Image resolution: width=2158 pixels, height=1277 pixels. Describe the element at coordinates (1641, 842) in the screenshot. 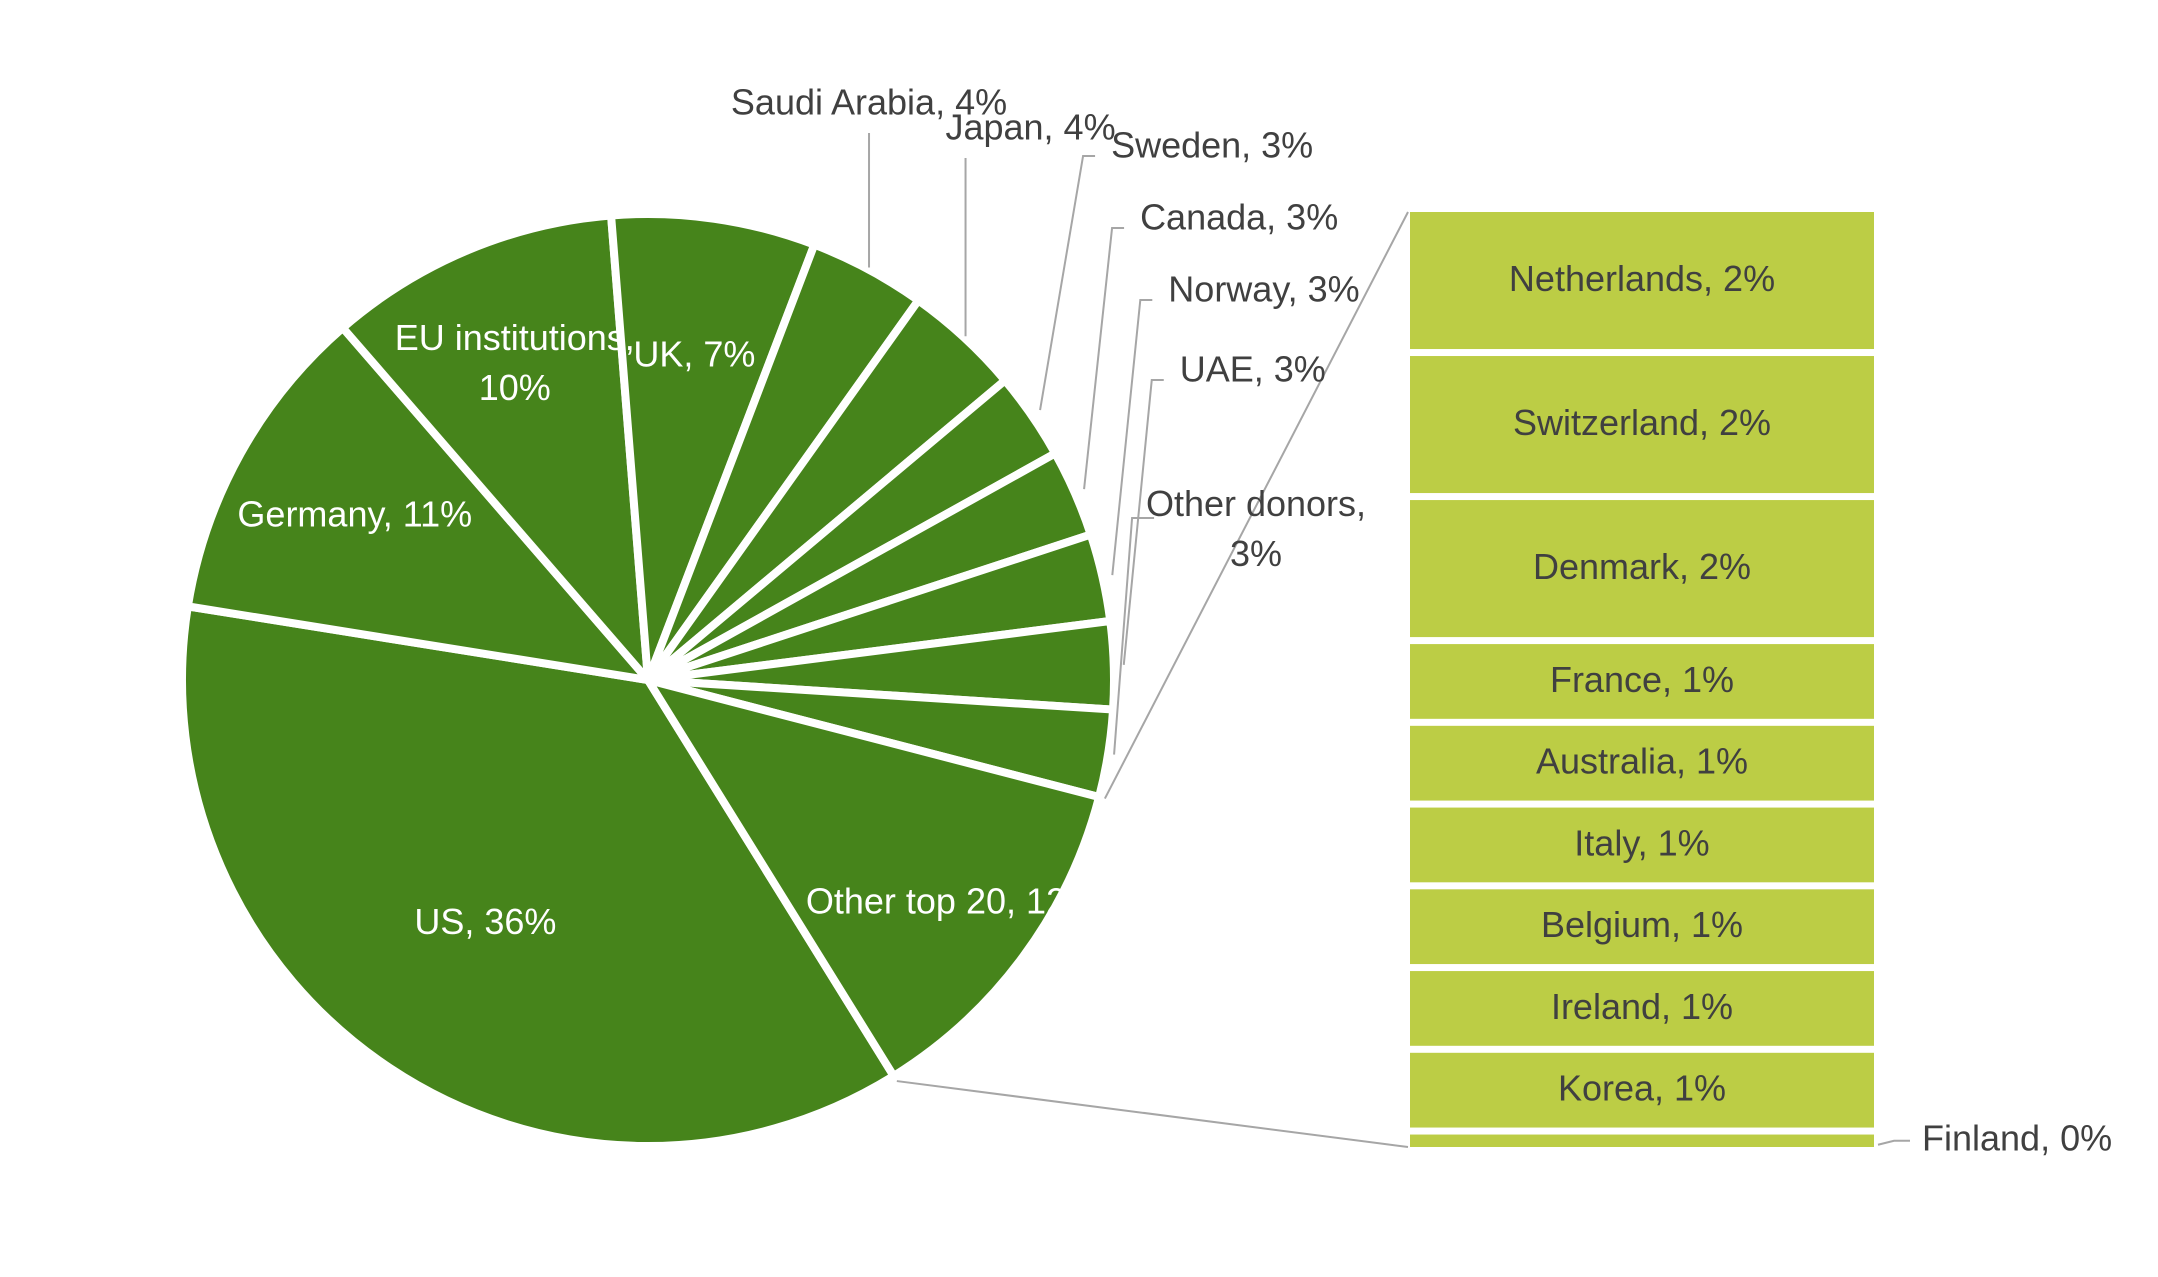

I see `data-label-italy: Italy, 1%` at that location.